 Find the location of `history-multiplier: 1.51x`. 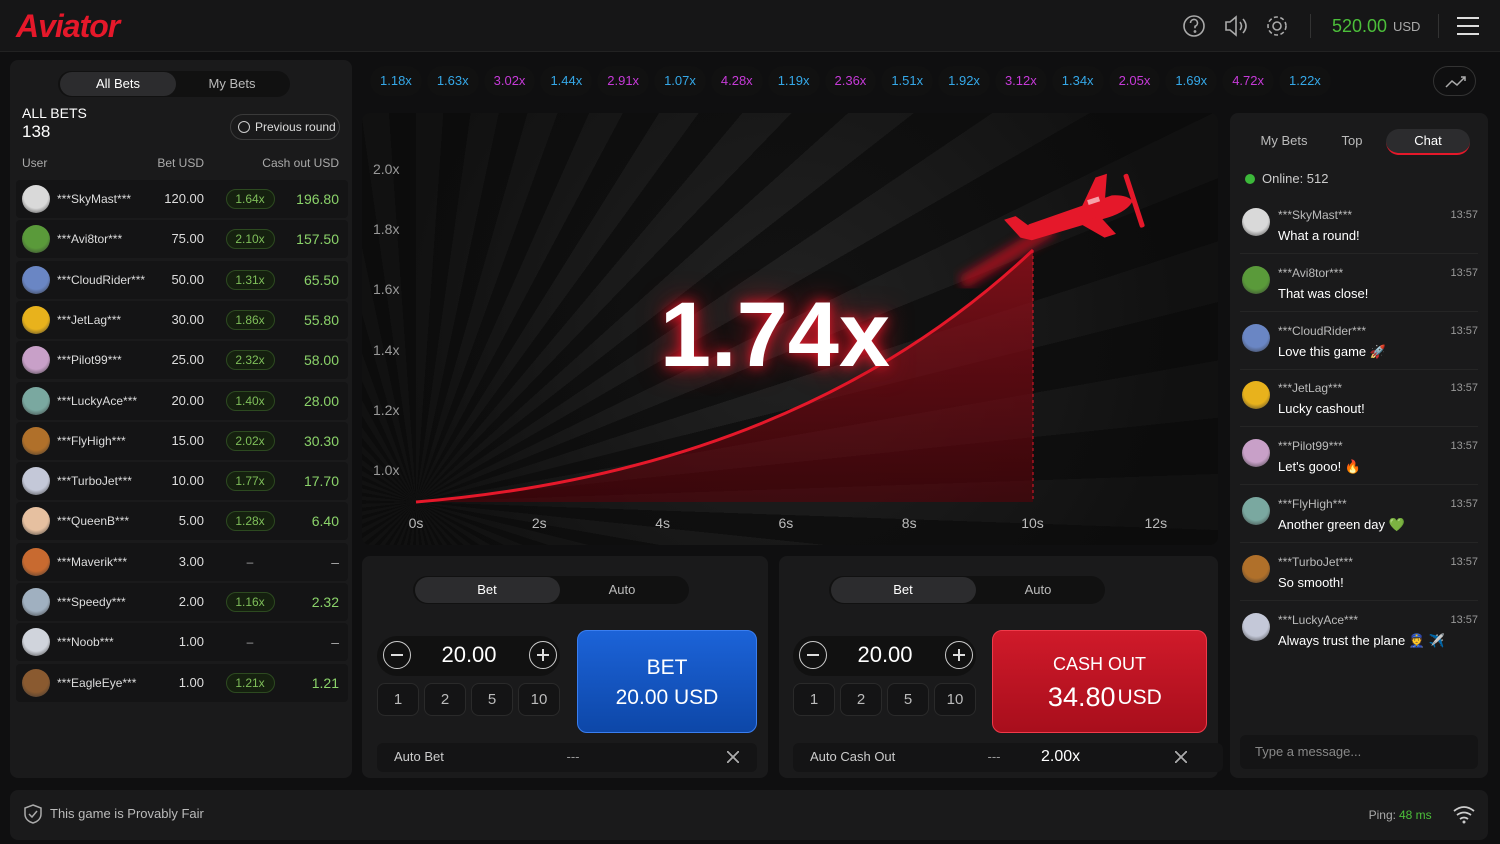

history-multiplier: 1.51x is located at coordinates (907, 81).